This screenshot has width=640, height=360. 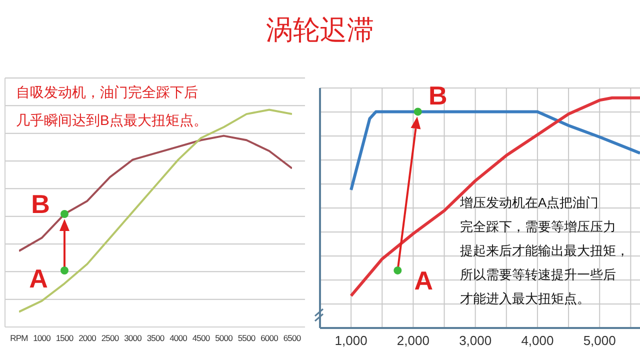 I want to click on x-tick-label: 4000, so click(x=179, y=338).